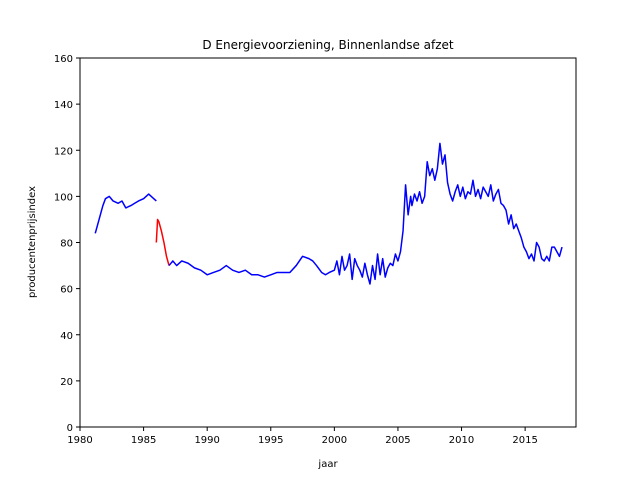 The width and height of the screenshot is (640, 485). Describe the element at coordinates (63, 197) in the screenshot. I see `y-tick-label: 100` at that location.